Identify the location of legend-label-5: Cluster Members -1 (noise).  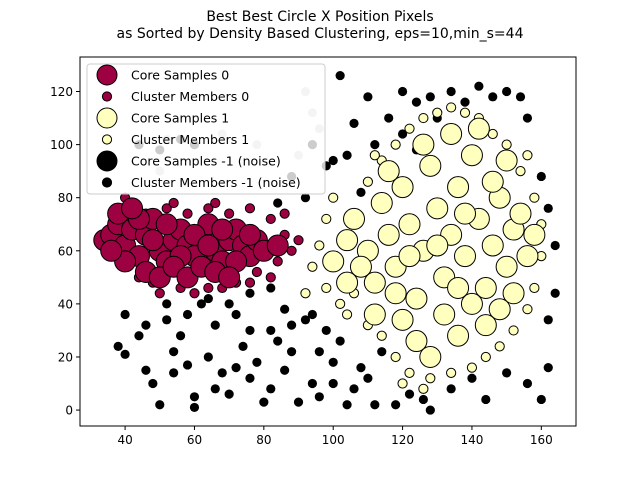
(216, 182).